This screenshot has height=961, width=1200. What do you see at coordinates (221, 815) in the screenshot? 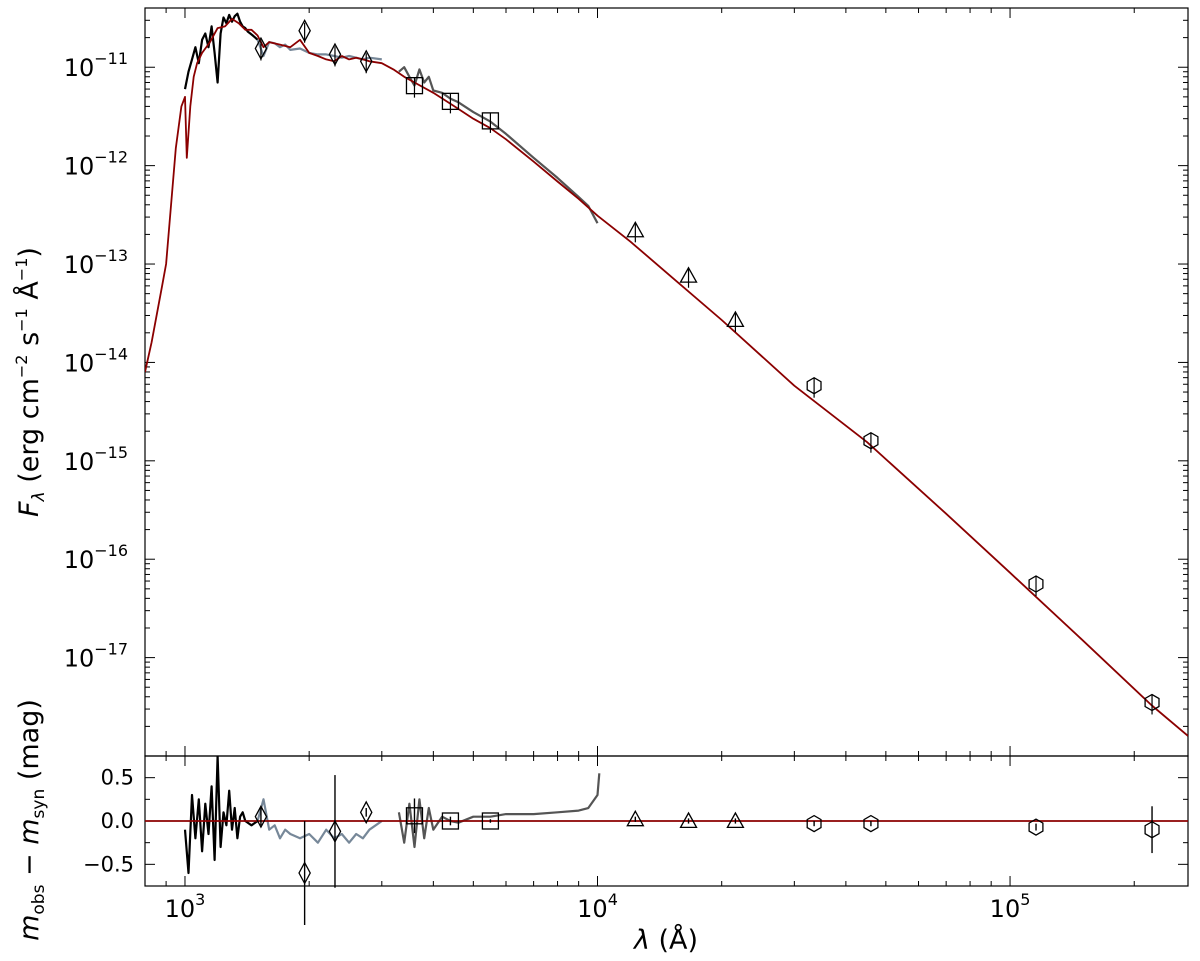
I see `uv-residual-black-line` at bounding box center [221, 815].